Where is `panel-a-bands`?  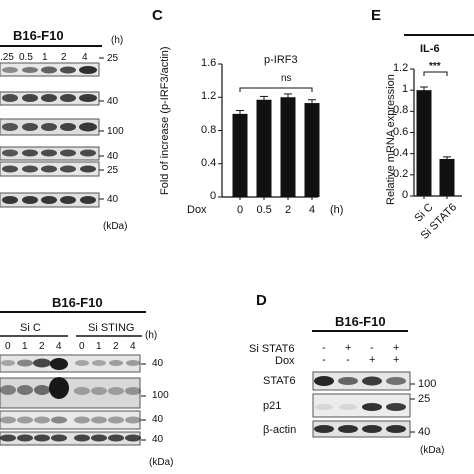
panel-a-bands is located at coordinates (49, 135).